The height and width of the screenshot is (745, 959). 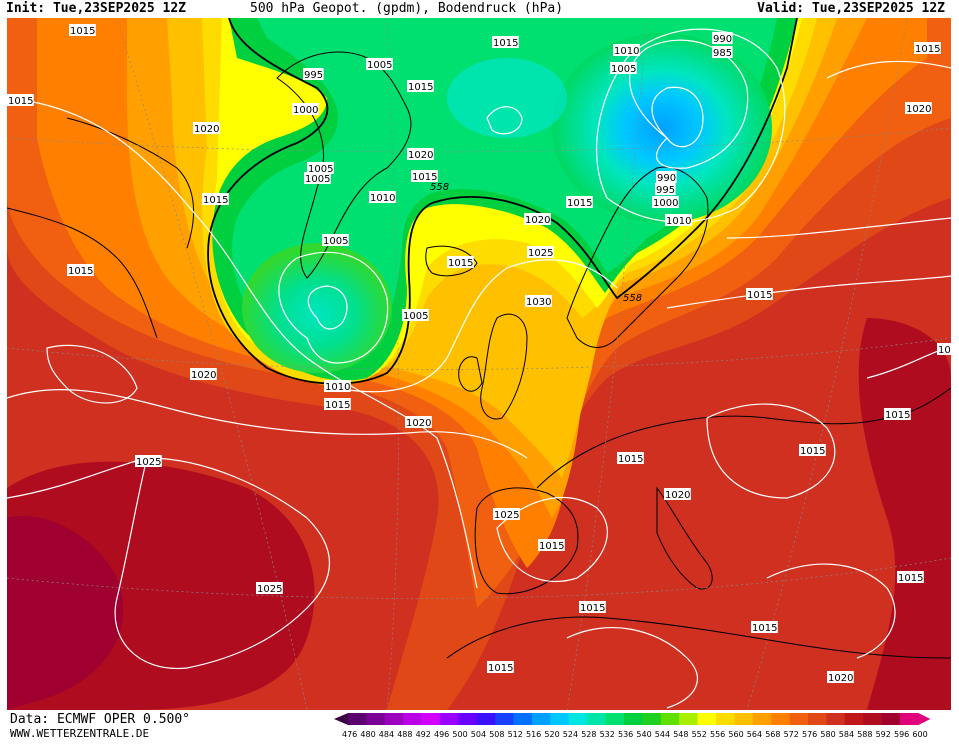 I want to click on data-source-label: Data: ECMWF OPER 0.500°, so click(x=100, y=719).